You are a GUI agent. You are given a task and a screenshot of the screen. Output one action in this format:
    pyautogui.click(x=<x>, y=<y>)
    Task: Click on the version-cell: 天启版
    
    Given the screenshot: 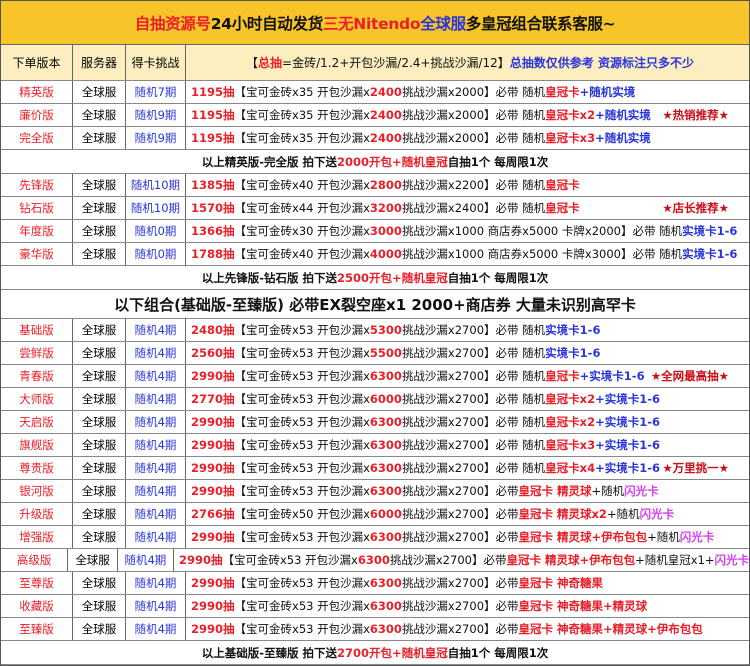 What is the action you would take?
    pyautogui.click(x=37, y=422)
    